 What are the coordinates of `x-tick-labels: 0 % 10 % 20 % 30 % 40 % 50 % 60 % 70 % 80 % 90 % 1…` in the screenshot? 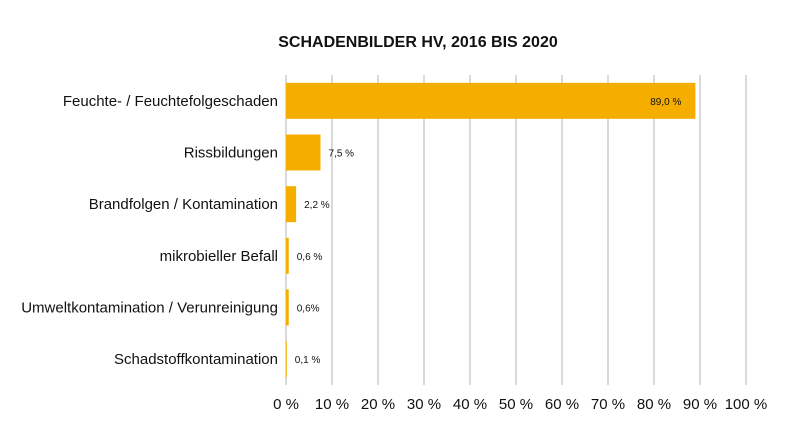 It's located at (520, 404).